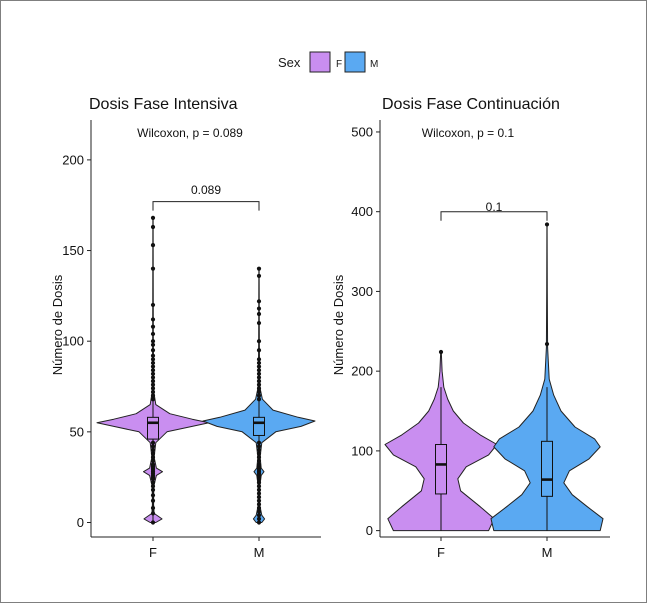  What do you see at coordinates (355, 62) in the screenshot?
I see `legend-swatch-m` at bounding box center [355, 62].